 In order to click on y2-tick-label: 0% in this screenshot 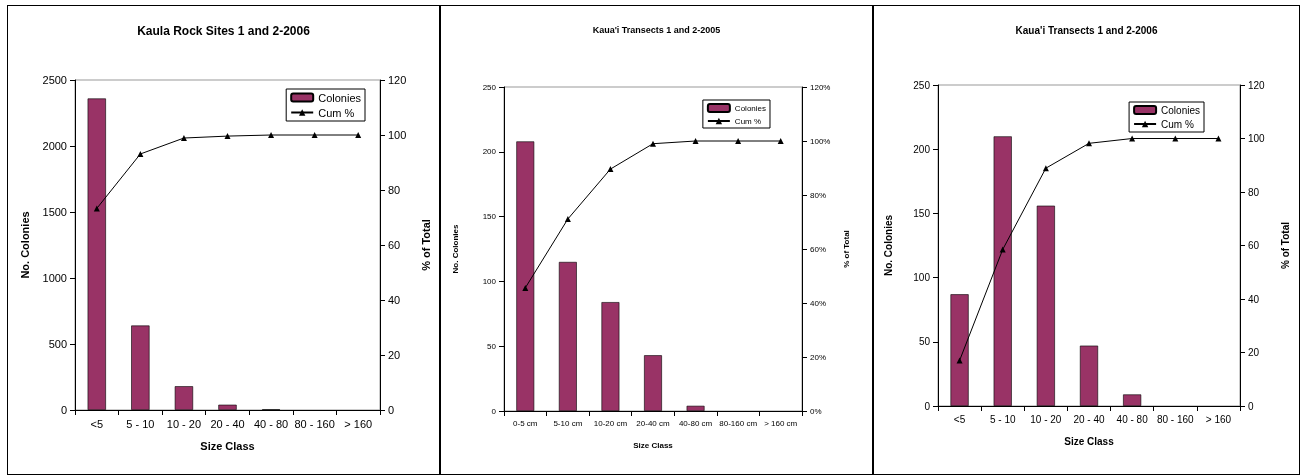, I will do `click(816, 411)`.